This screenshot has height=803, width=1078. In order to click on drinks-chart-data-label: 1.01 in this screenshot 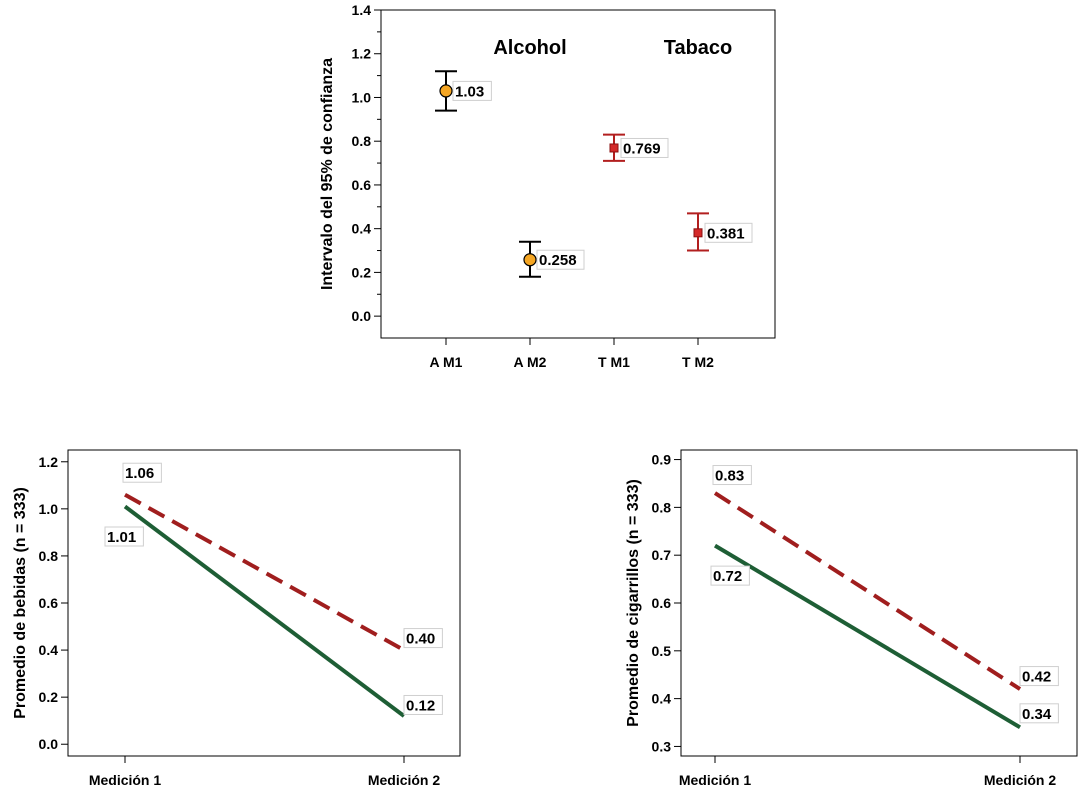, I will do `click(121, 537)`.